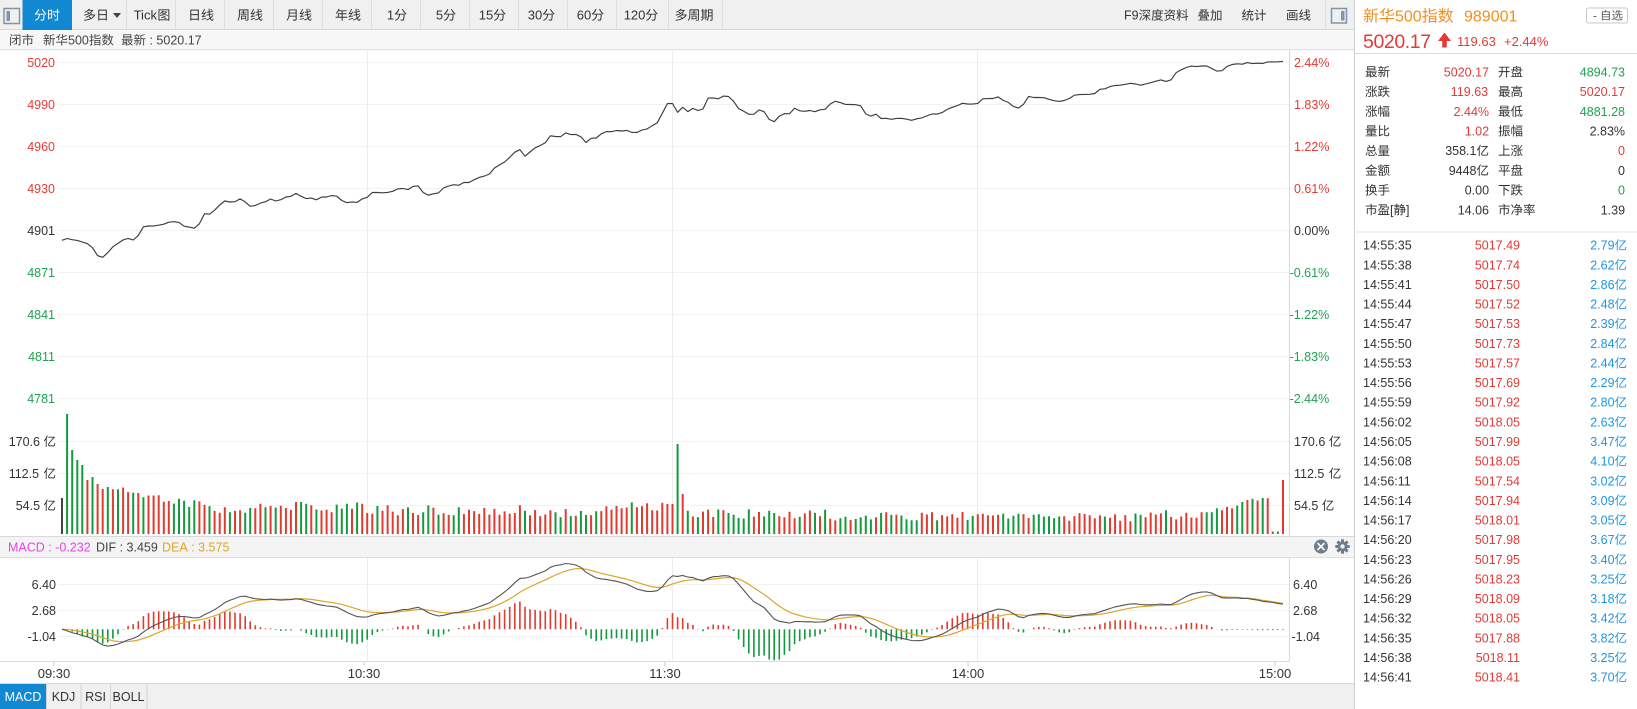  What do you see at coordinates (1460, 151) in the screenshot?
I see `svg-text: 358.1` at bounding box center [1460, 151].